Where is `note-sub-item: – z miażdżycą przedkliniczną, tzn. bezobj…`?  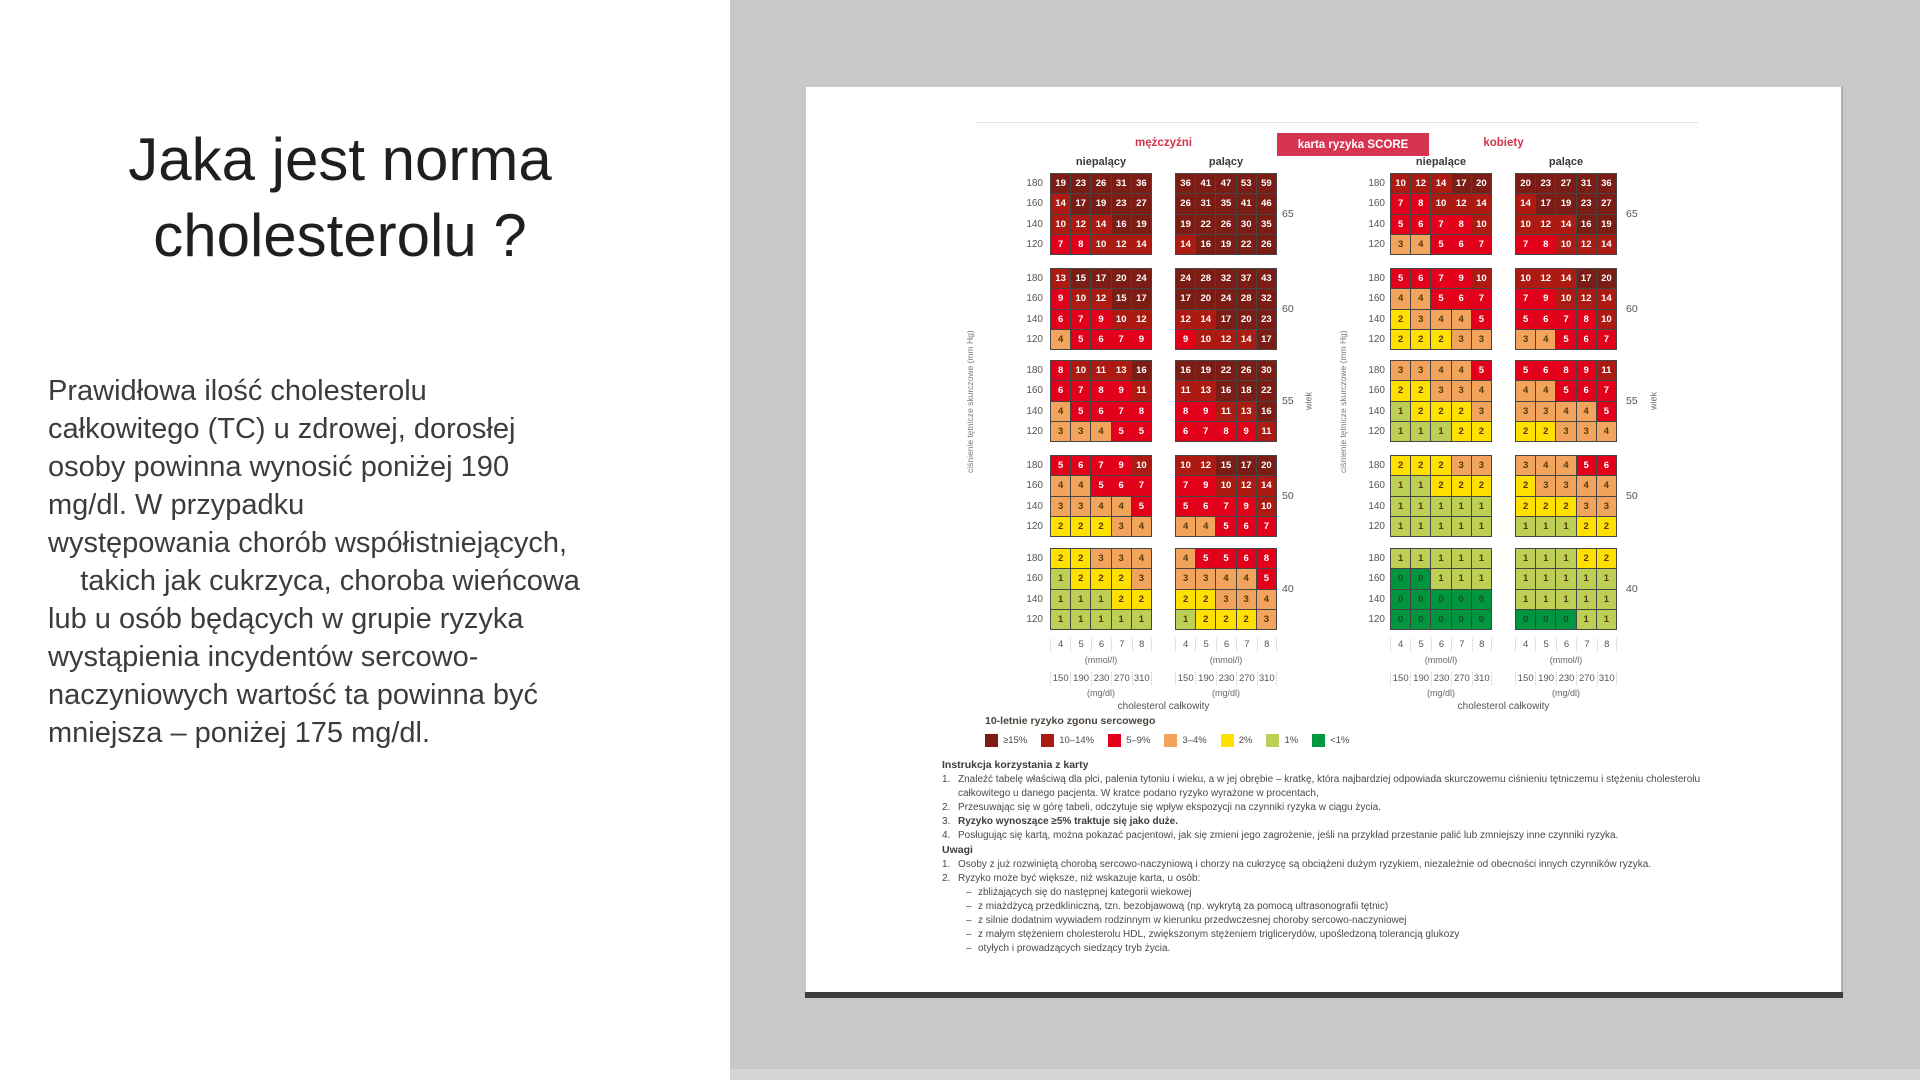
note-sub-item: – z miażdżycą przedkliniczną, tzn. bezobj… is located at coordinates (1177, 906).